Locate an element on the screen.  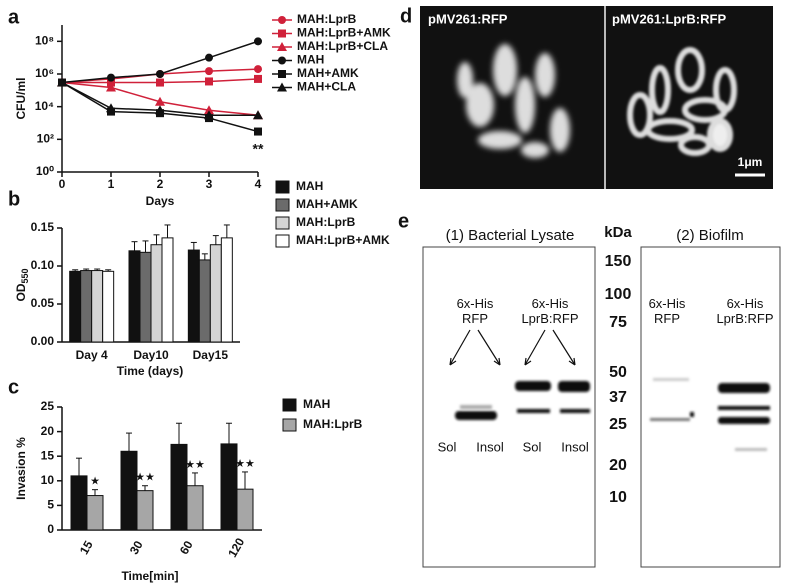
y-axis-label: Invasion % is located at coordinates (21, 468).